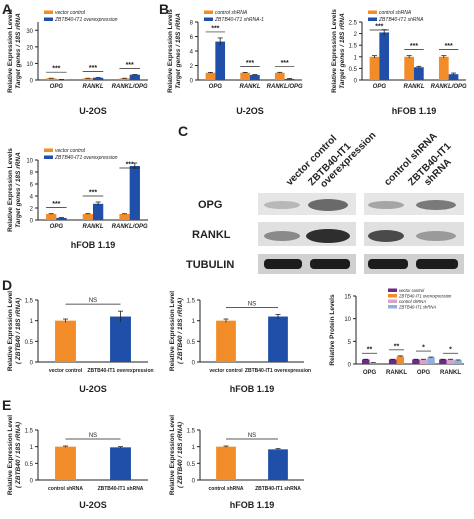 This screenshot has height=519, width=474. I want to click on legend-entry: ZBTB40-IT1 shRNA, so click(401, 20).